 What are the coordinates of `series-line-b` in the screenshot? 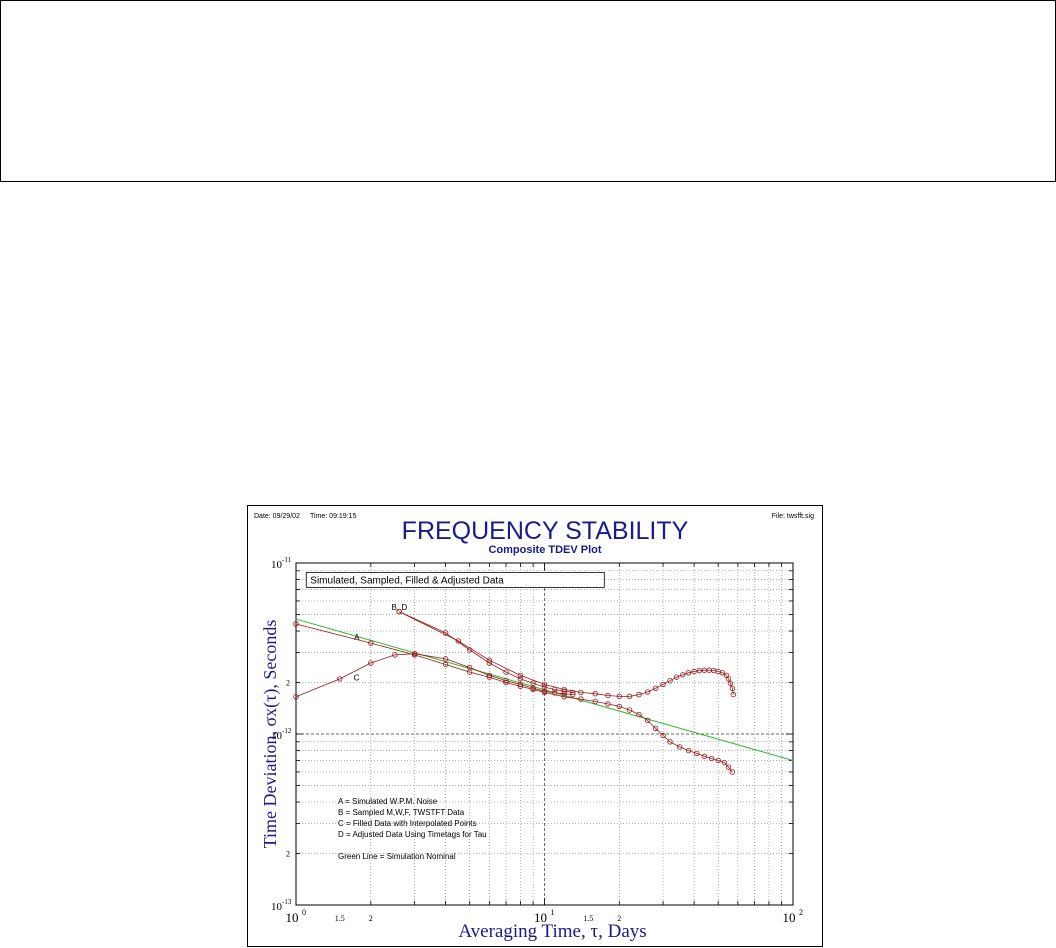 It's located at (566, 654).